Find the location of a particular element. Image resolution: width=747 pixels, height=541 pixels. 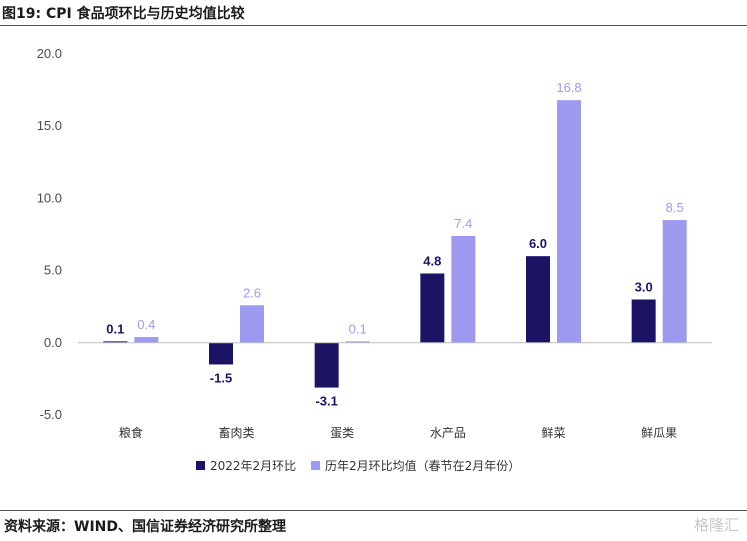

legend: 2022年2月环比 历年2月环比均值（春节在2月年份） is located at coordinates (358, 465).